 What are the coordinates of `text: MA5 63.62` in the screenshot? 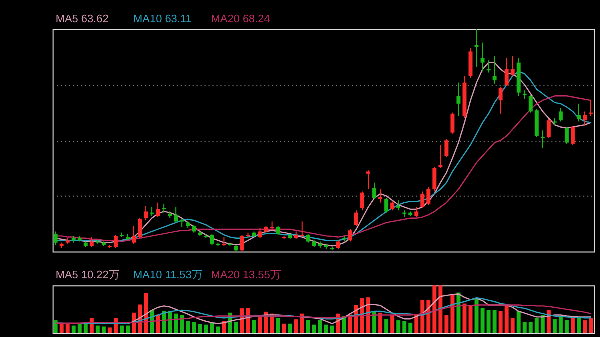 It's located at (82, 19).